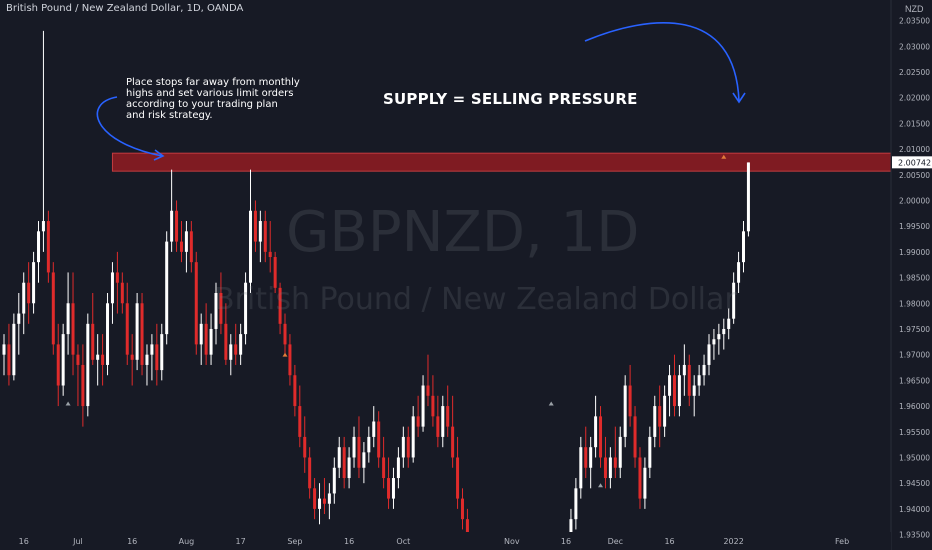 This screenshot has height=550, width=932. I want to click on time-tick-label: Sep, so click(294, 541).